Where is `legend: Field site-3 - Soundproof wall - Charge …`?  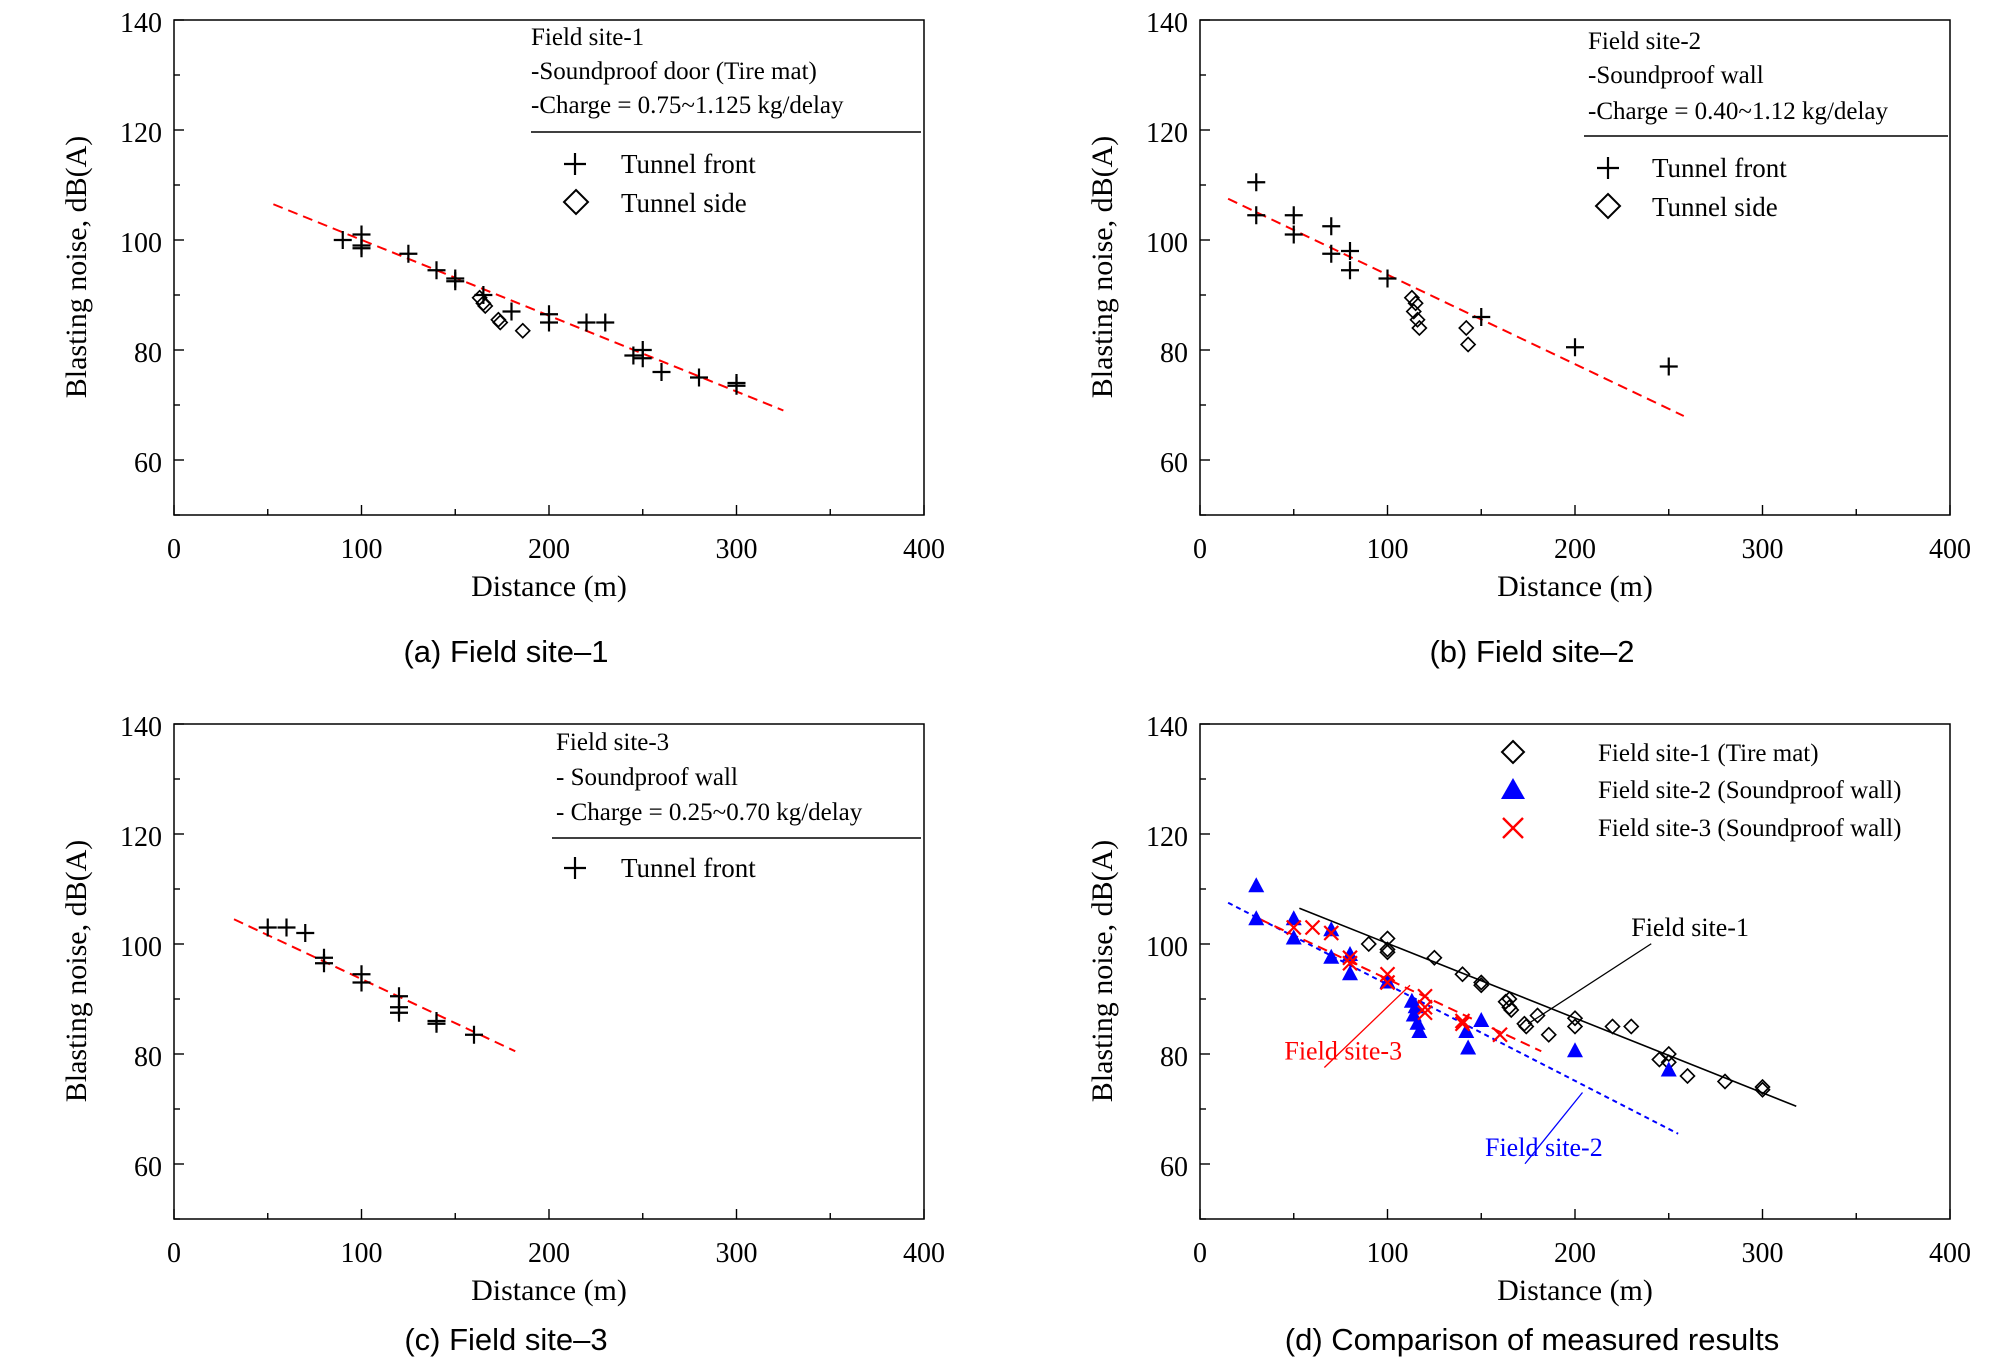
legend: Field site-3 - Soundproof wall - Charge … is located at coordinates (736, 806).